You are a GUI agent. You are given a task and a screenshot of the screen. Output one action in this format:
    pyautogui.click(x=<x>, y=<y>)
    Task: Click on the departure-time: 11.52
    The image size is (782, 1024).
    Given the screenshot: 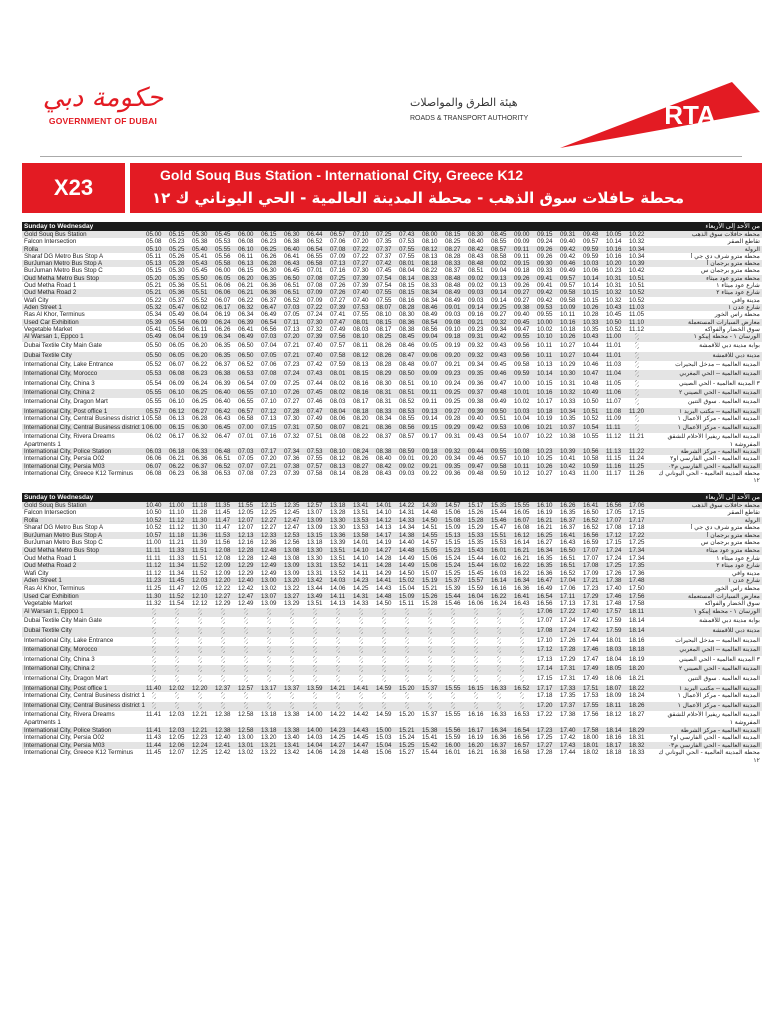 What is the action you would take?
    pyautogui.click(x=180, y=596)
    